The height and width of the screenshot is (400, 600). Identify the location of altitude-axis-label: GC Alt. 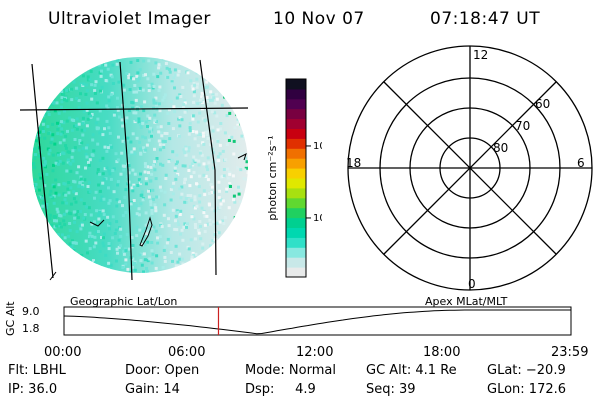
(10, 318).